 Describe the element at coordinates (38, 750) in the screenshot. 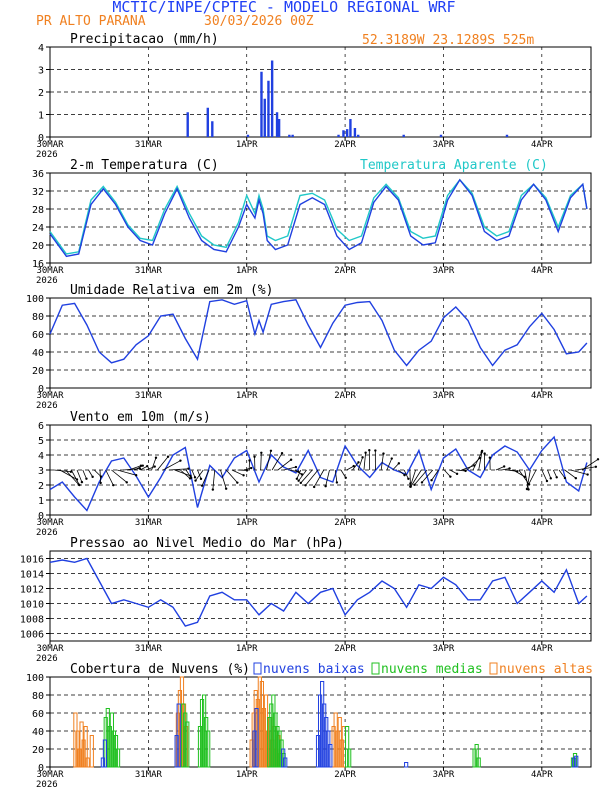

I see `y-tick-label: 20` at that location.